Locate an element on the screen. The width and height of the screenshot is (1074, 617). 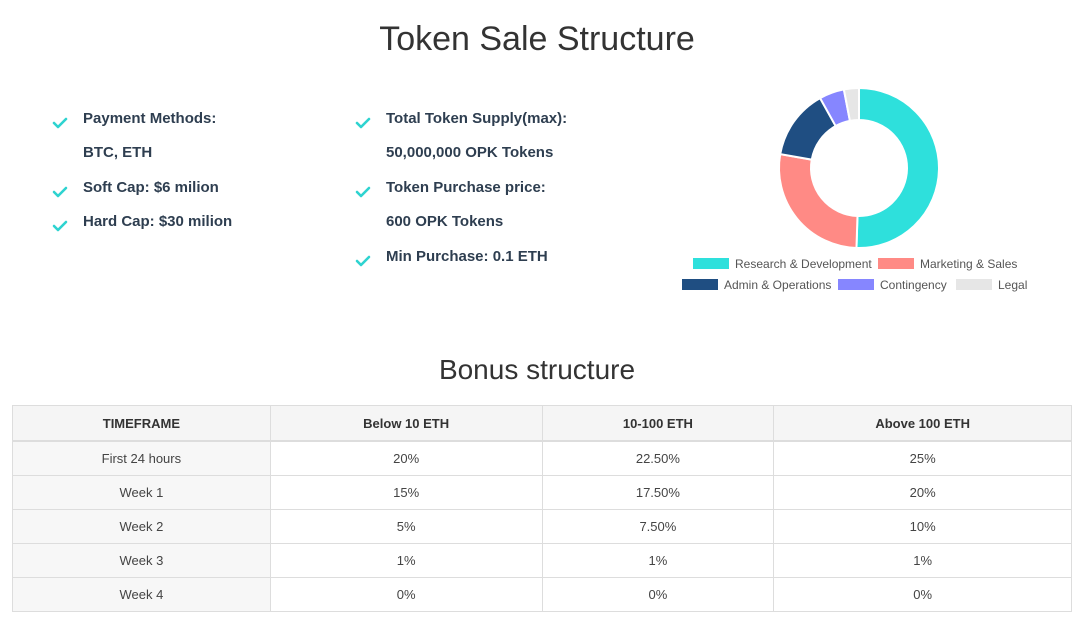
feature-text: BTC, ETH is located at coordinates (118, 153).